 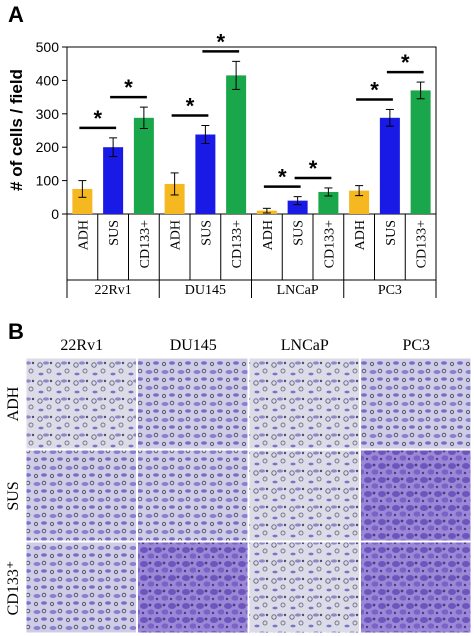 What do you see at coordinates (112, 290) in the screenshot?
I see `group-label: 22Rv1` at bounding box center [112, 290].